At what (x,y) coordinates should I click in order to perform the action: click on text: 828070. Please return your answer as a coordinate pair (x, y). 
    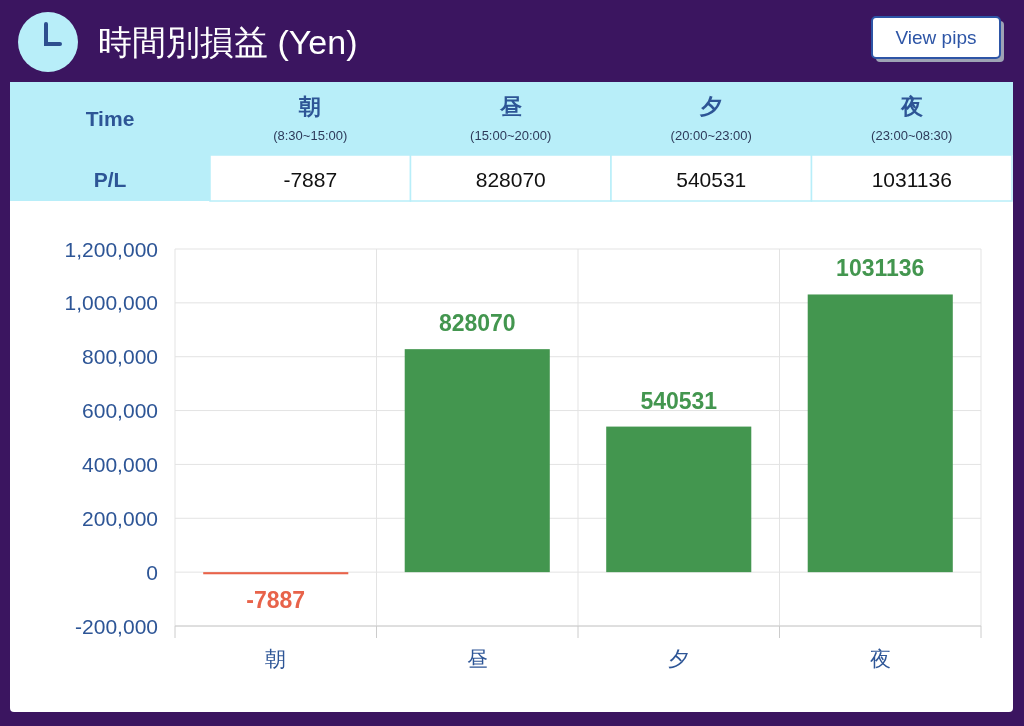
    Looking at the image, I should click on (510, 179).